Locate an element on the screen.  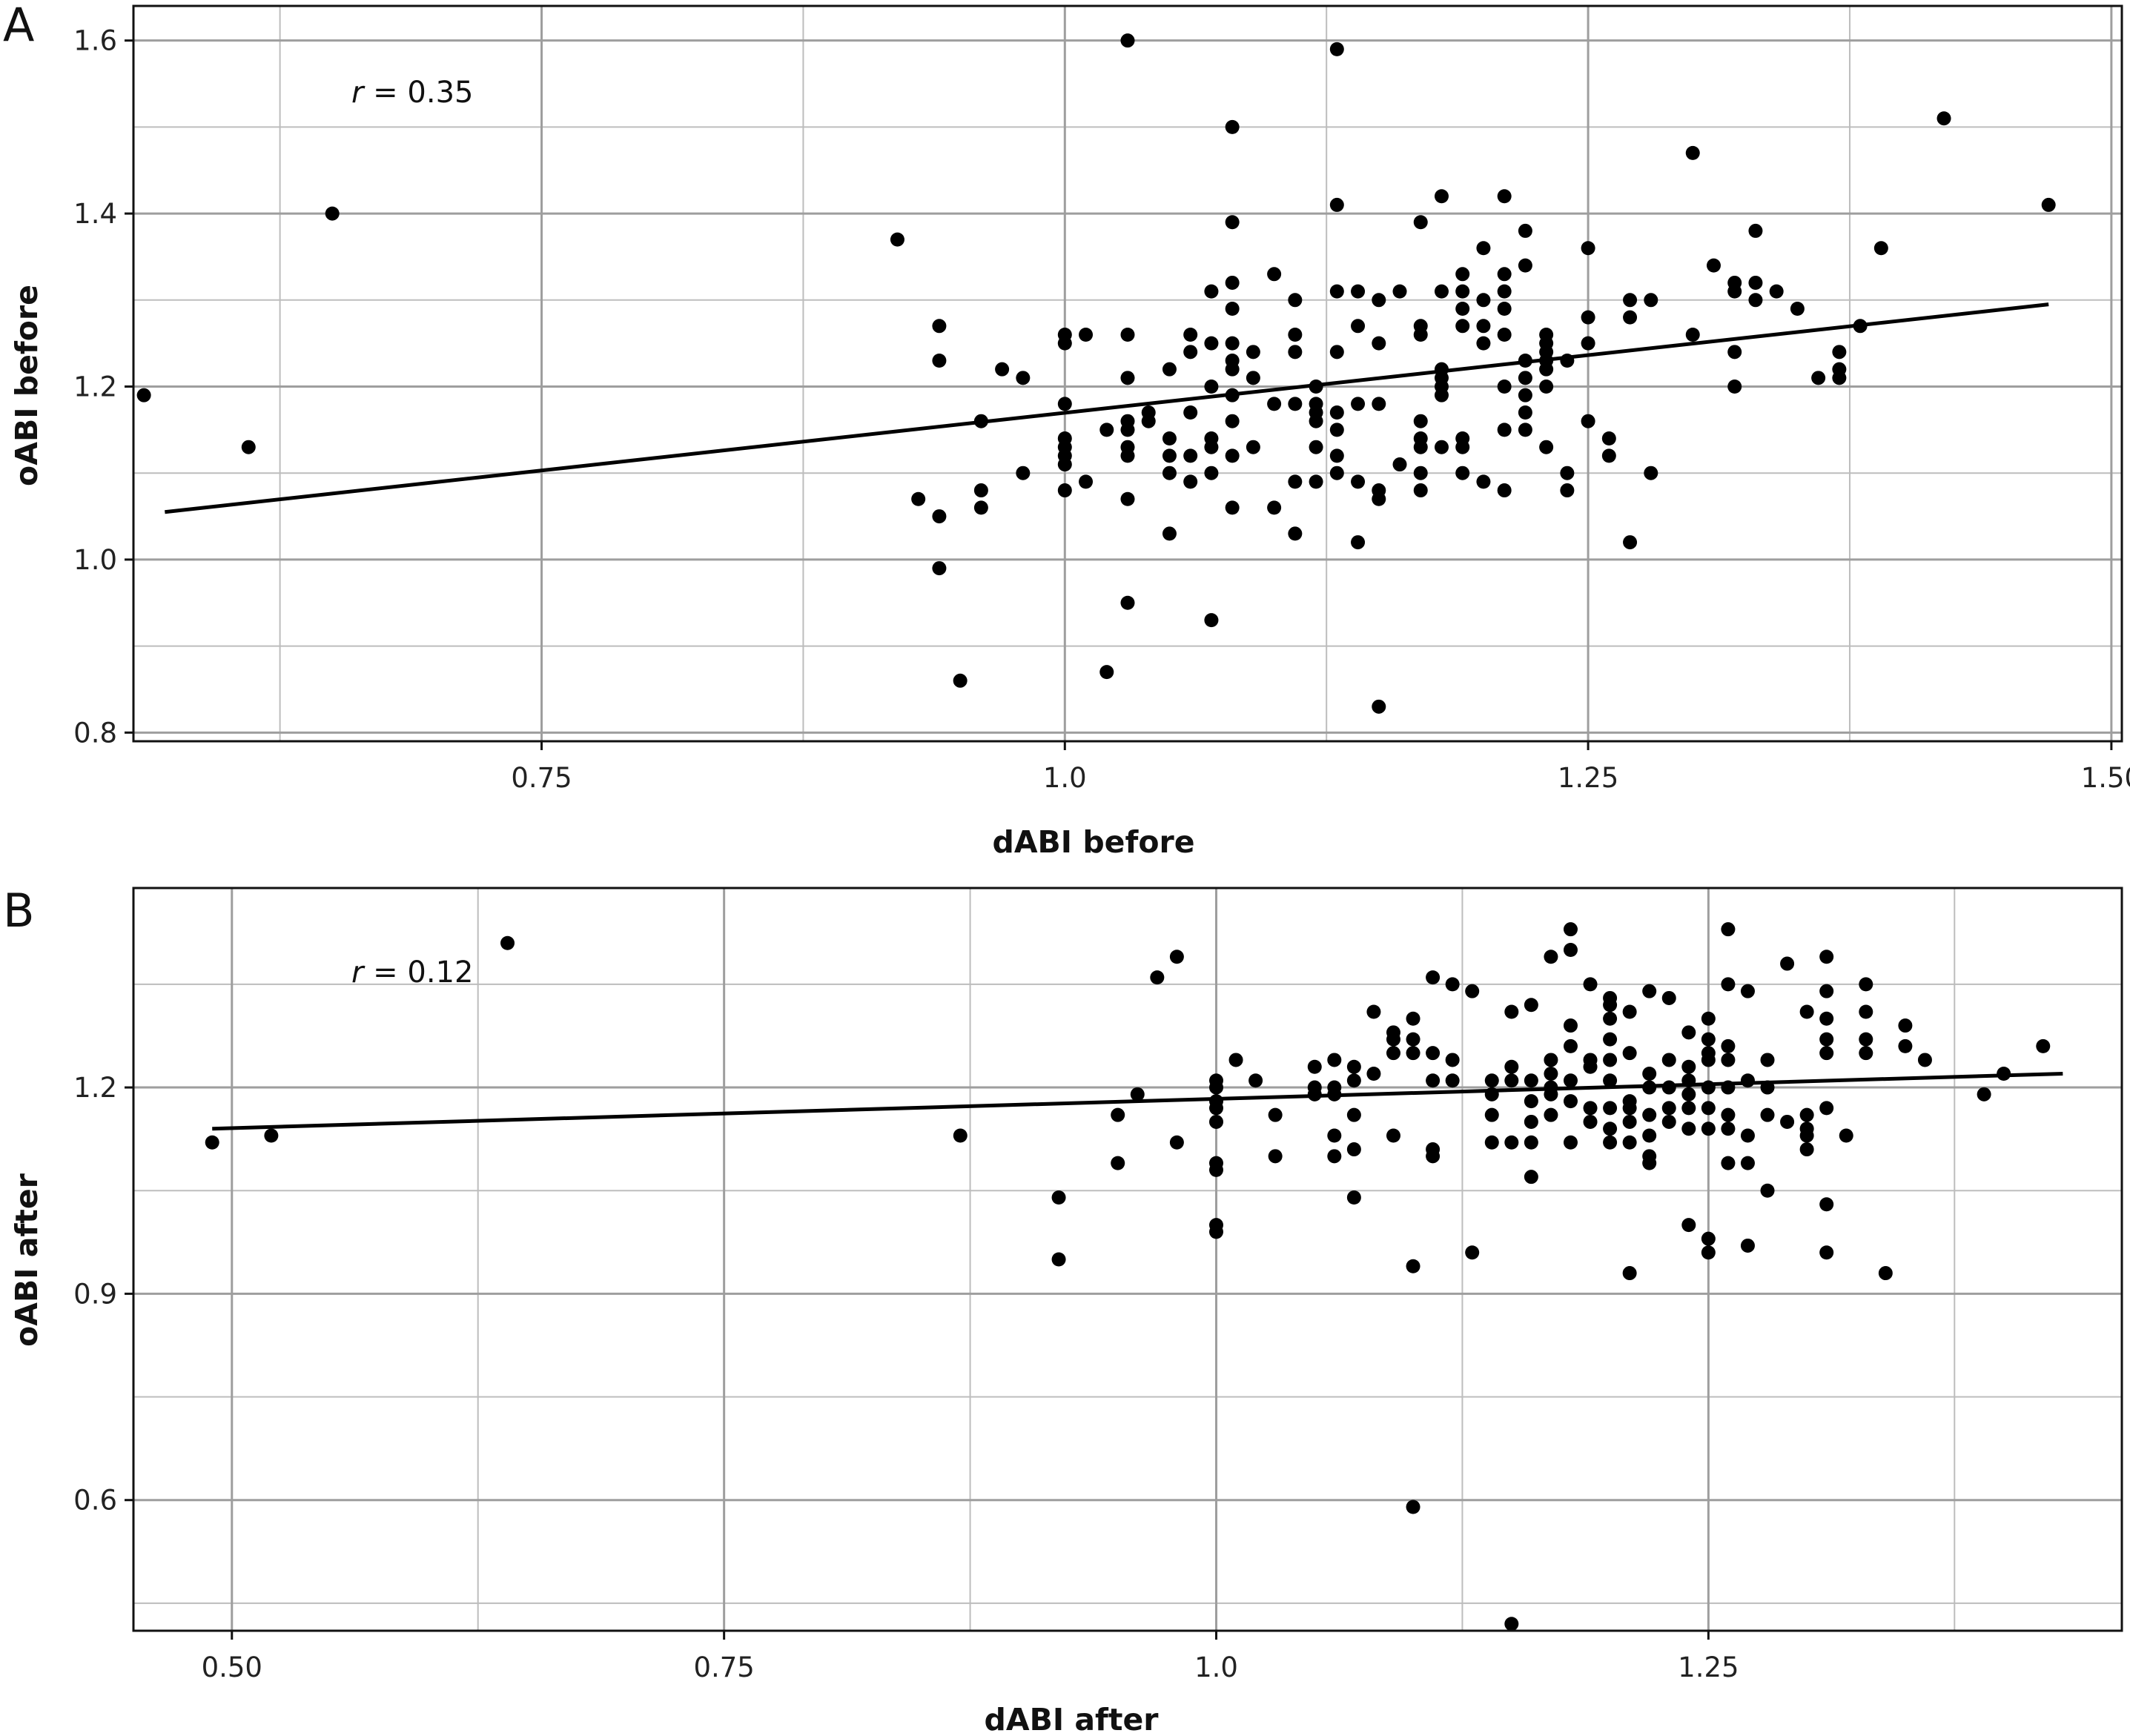
correlation-annotation-a: r = 0.35 is located at coordinates (412, 93).